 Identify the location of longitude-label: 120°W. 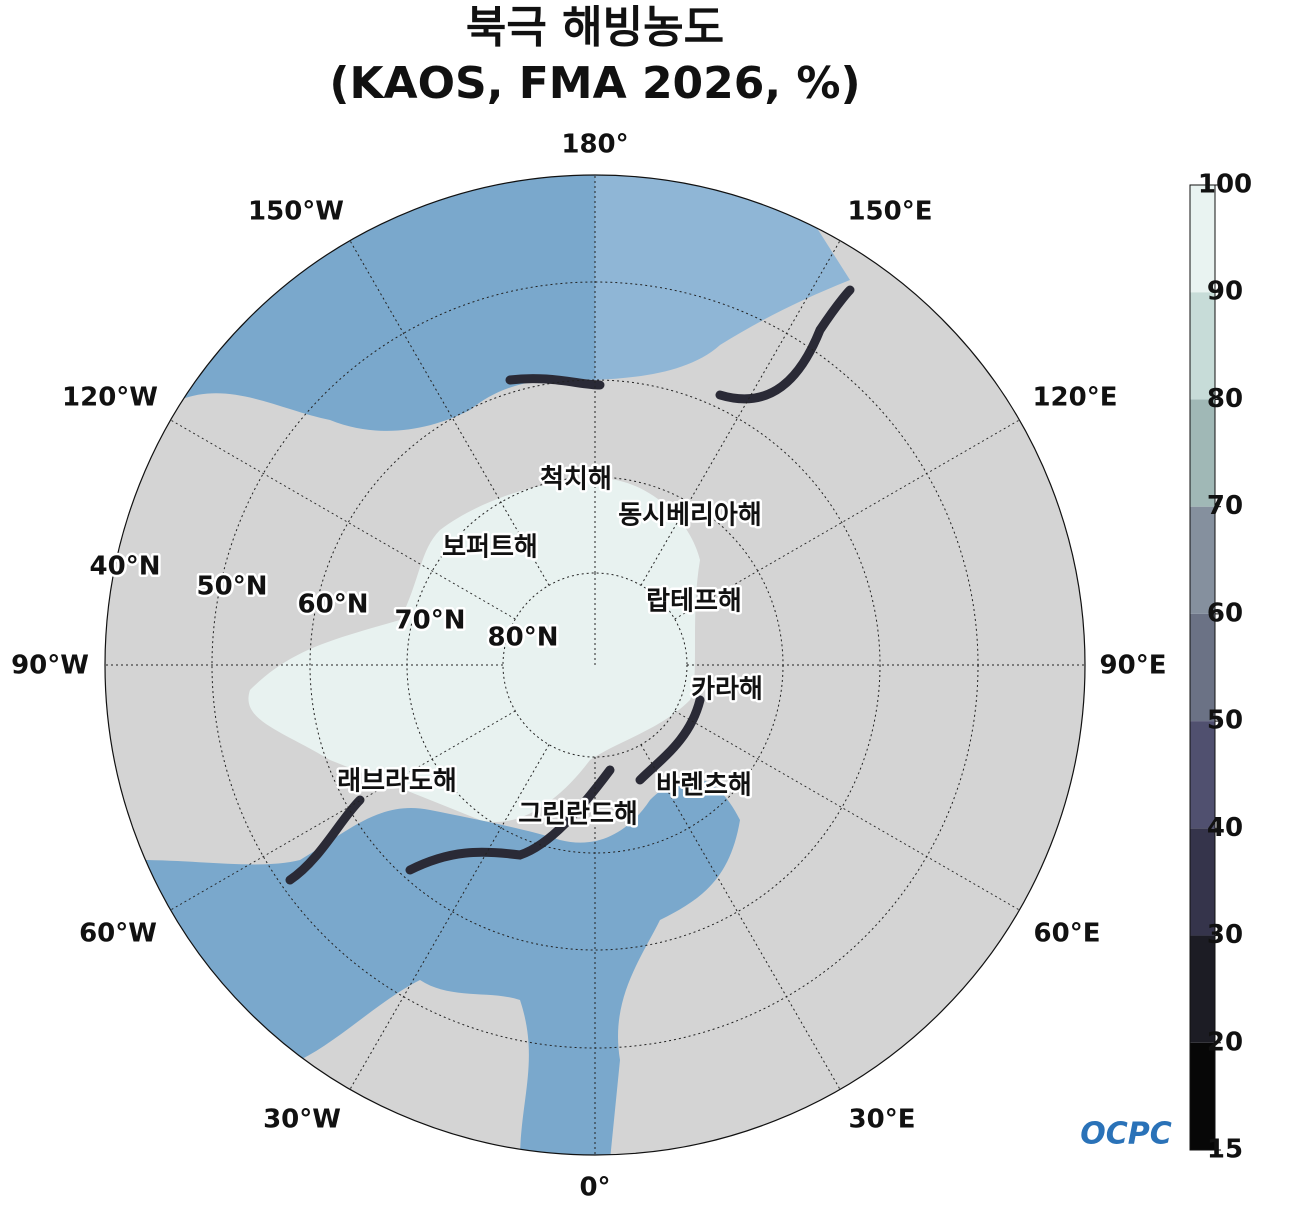
(110, 398).